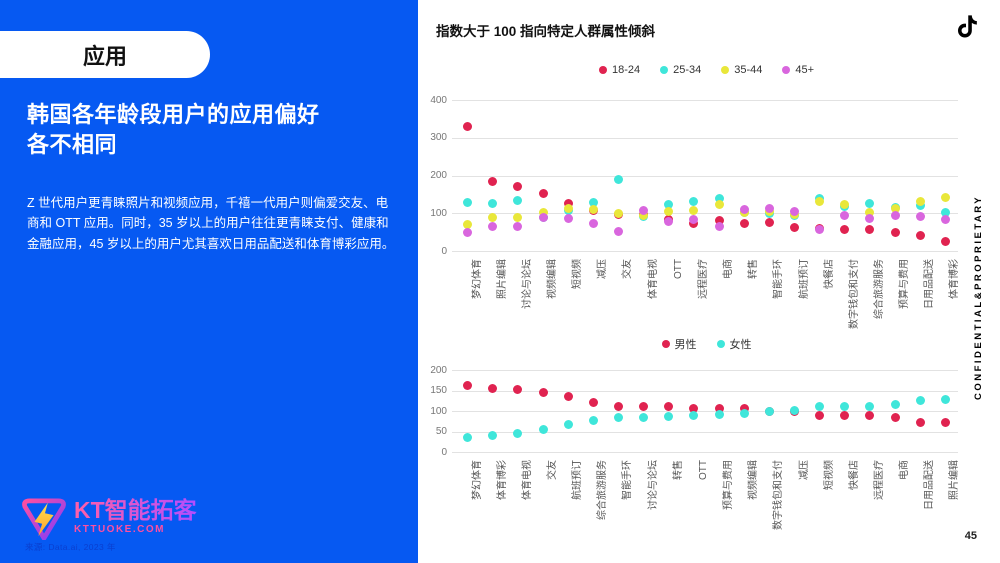 This screenshot has width=1000, height=563. Describe the element at coordinates (804, 279) in the screenshot. I see `x-axis-label: 航班预订` at that location.